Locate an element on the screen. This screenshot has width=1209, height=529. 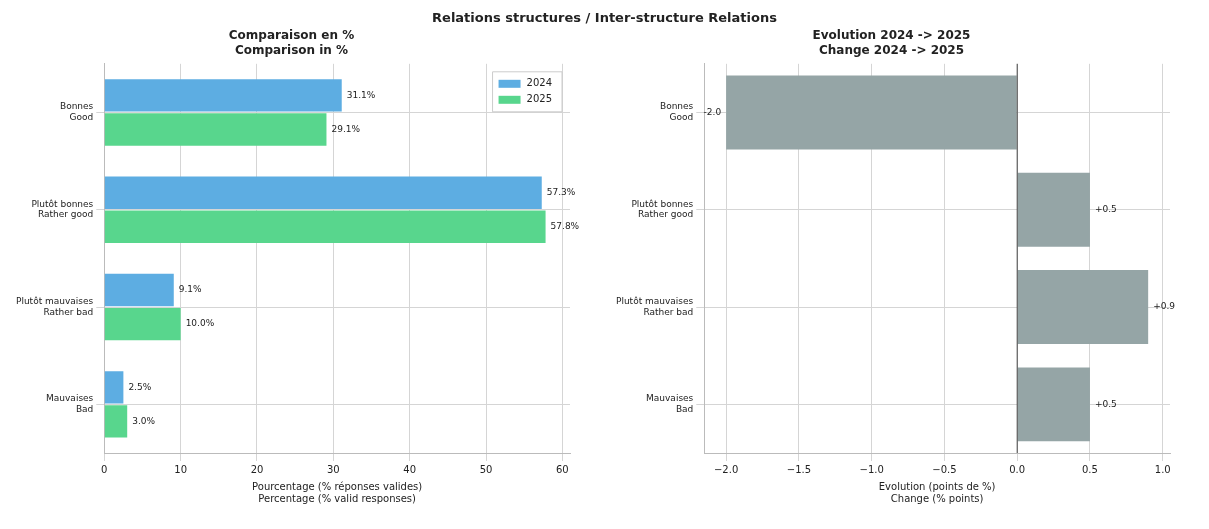
data-label: 3.0% is located at coordinates (144, 420).